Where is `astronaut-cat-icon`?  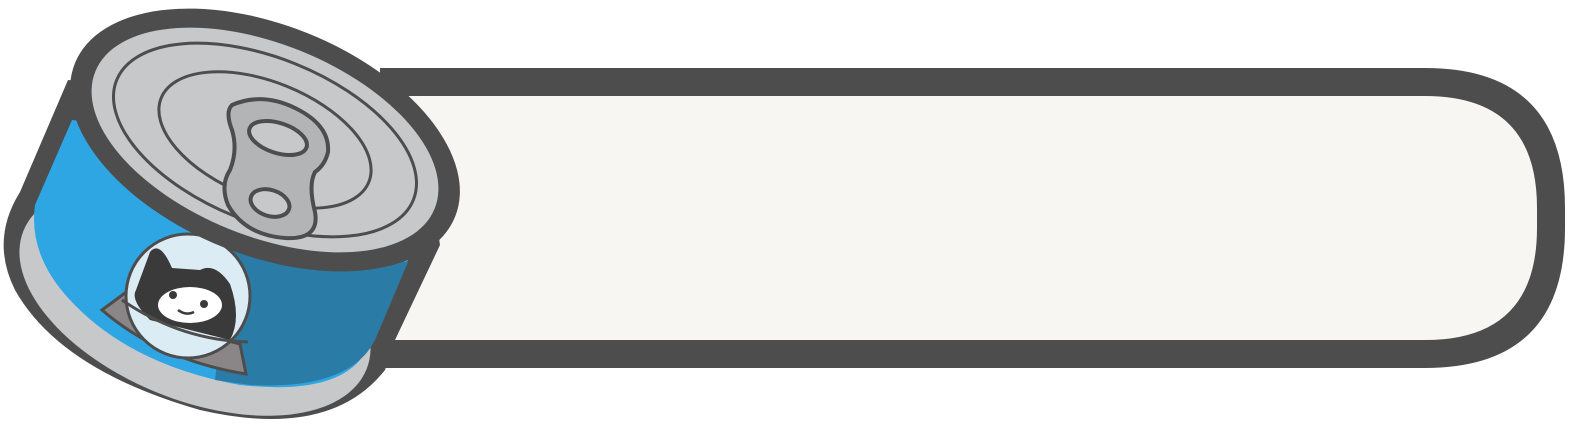
astronaut-cat-icon is located at coordinates (175, 304).